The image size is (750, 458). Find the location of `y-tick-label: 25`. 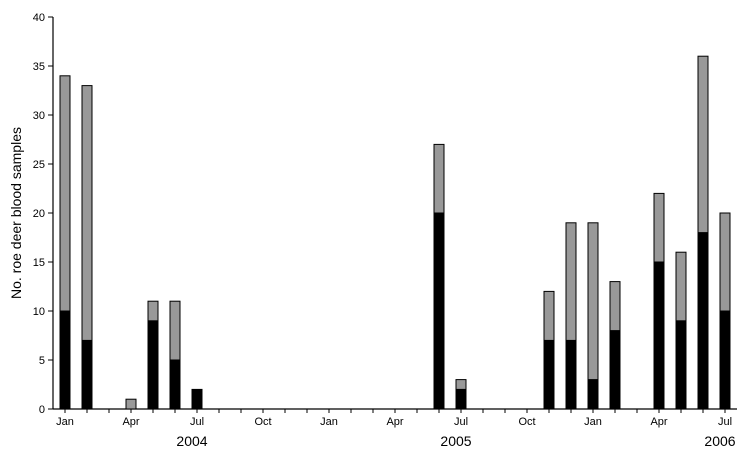

y-tick-label: 25 is located at coordinates (39, 165).